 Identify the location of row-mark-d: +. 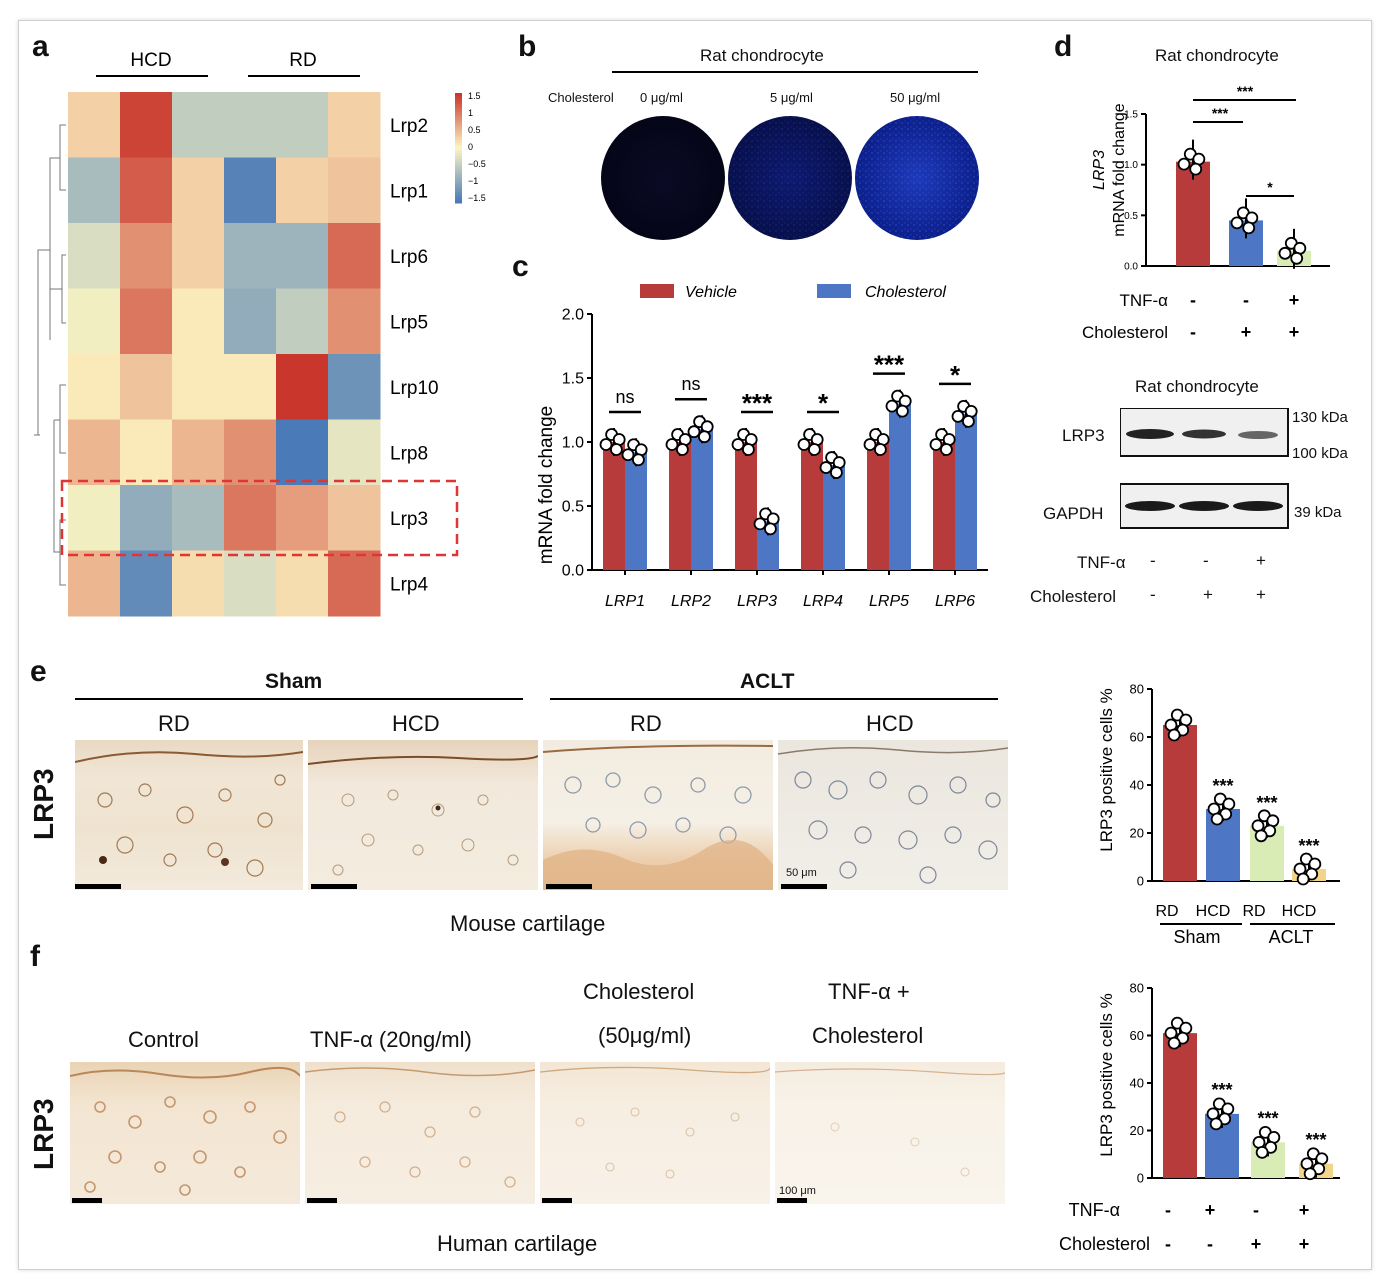
(1246, 332).